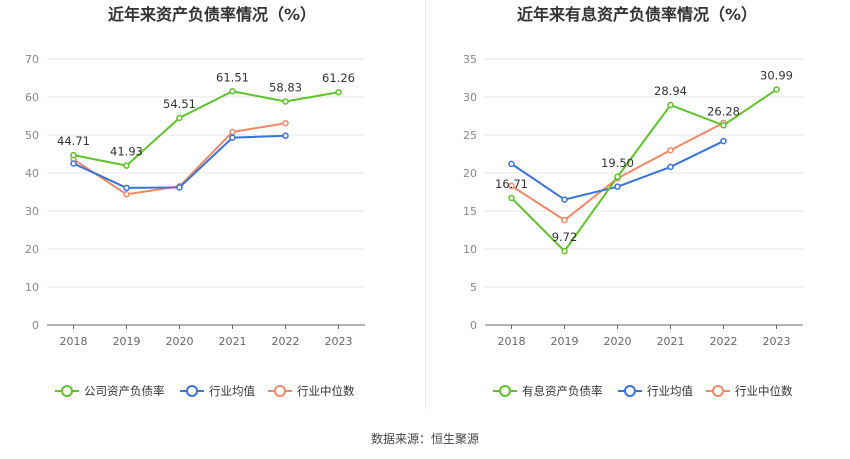 The height and width of the screenshot is (459, 850). What do you see at coordinates (285, 87) in the screenshot?
I see `data-label: 58.83` at bounding box center [285, 87].